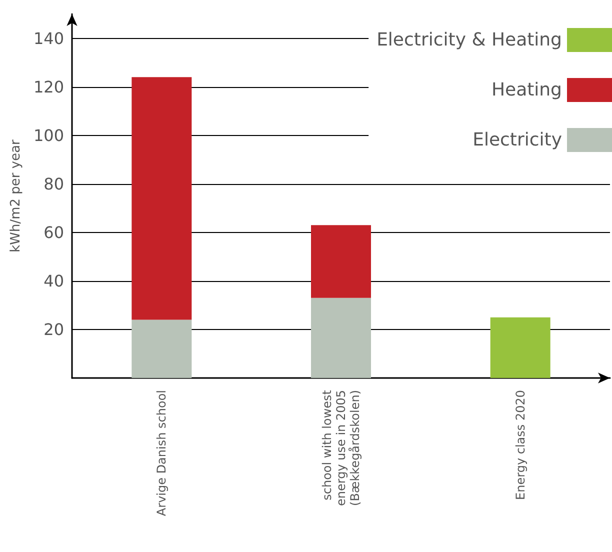 The height and width of the screenshot is (552, 612). What do you see at coordinates (341, 448) in the screenshot?
I see `x-tick-label: school with lowest energy use in 2005 (Bækkegårdskolen)` at bounding box center [341, 448].